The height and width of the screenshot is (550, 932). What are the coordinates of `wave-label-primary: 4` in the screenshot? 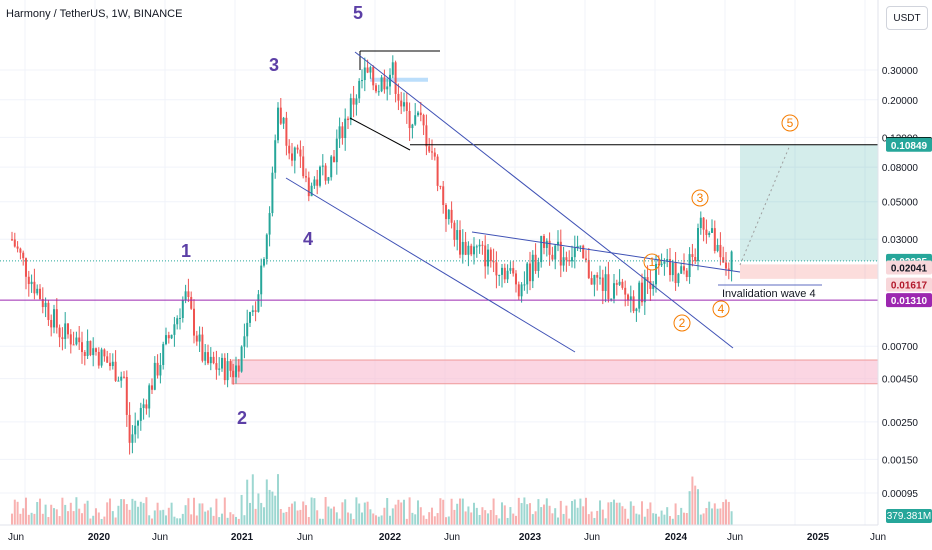 It's located at (308, 239).